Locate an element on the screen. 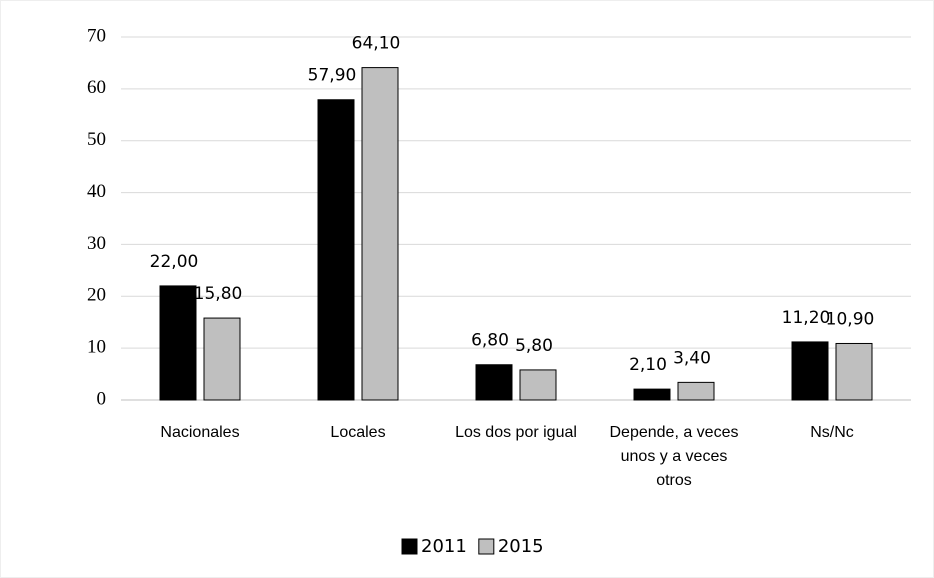 The width and height of the screenshot is (934, 578). x-tick-label: Depende, a veces unos y a veces otros is located at coordinates (674, 456).